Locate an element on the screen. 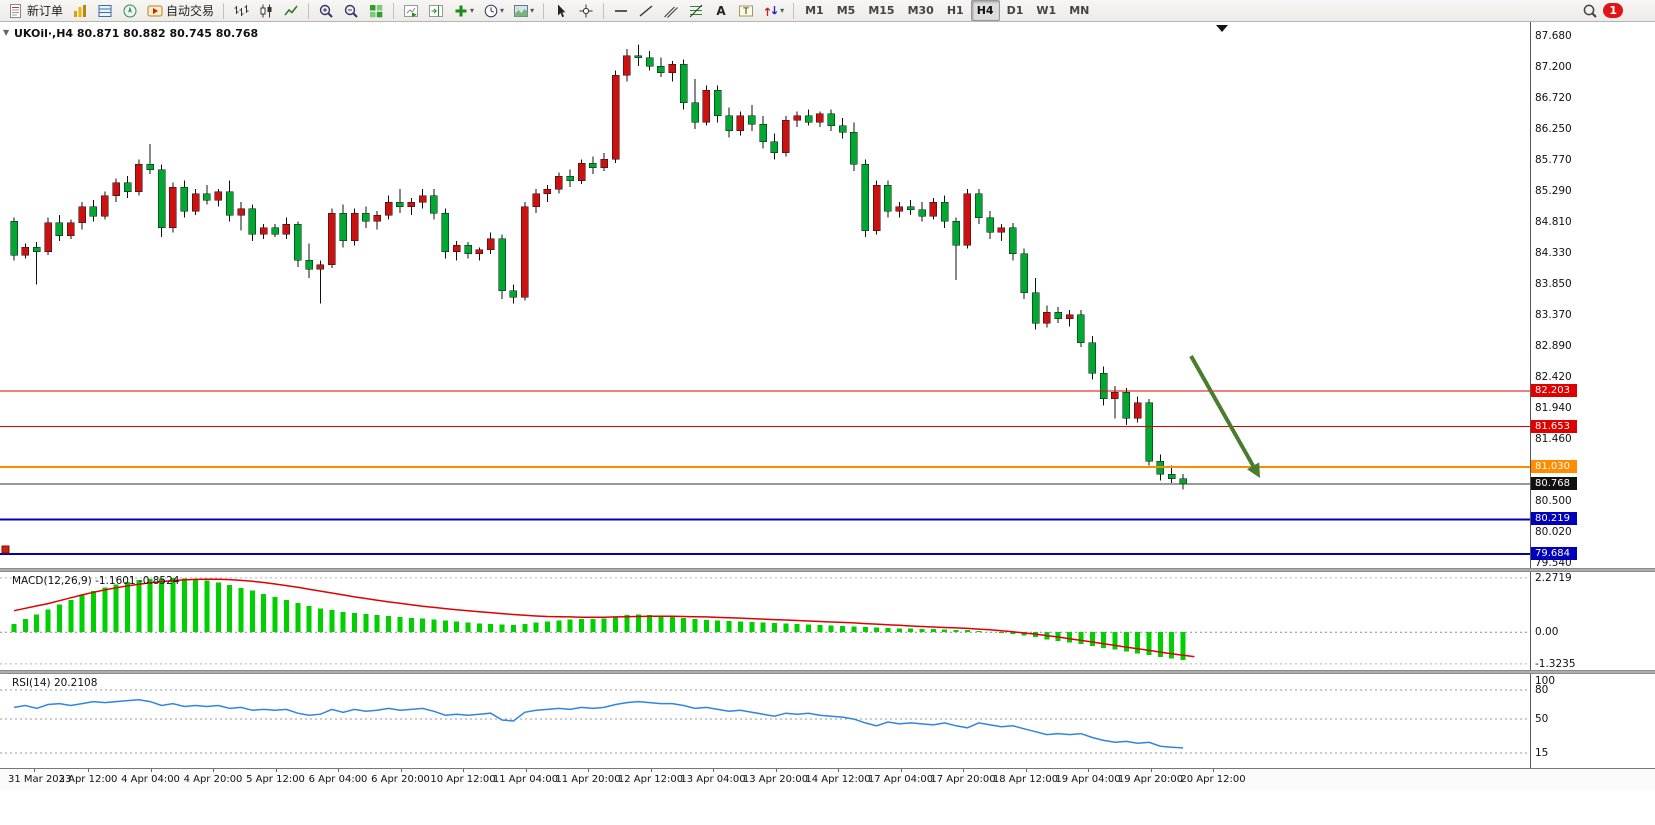 The image size is (1655, 825). macd-panel is located at coordinates (765, 621).